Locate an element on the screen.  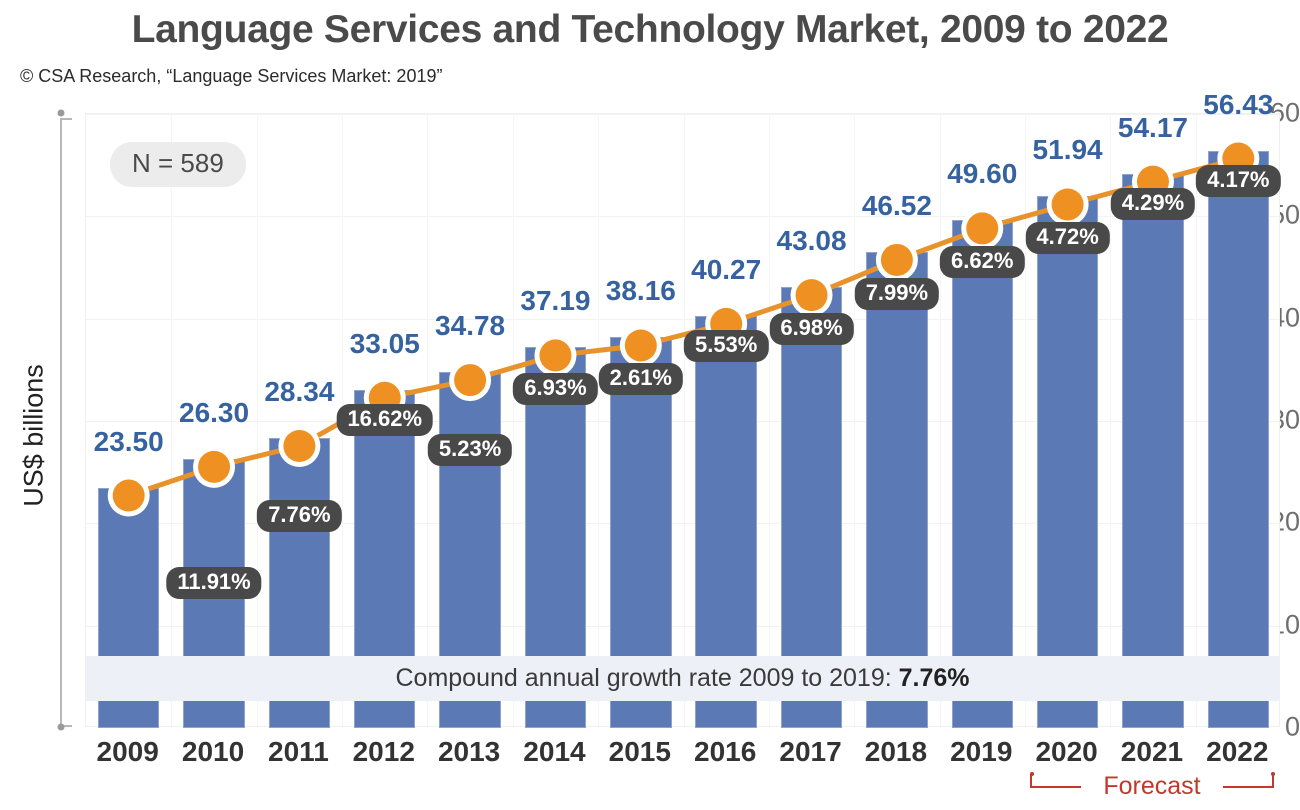
x-tick-label: 2011 is located at coordinates (298, 751).